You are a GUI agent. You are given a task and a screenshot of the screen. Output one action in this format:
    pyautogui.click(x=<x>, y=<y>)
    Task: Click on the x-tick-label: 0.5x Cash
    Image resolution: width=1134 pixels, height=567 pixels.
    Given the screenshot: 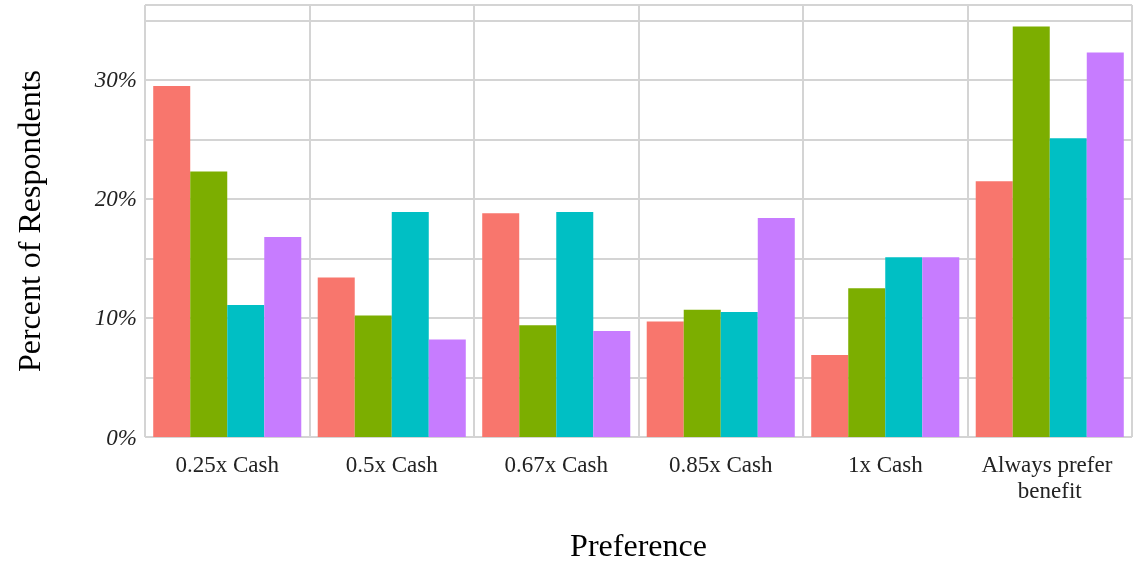 What is the action you would take?
    pyautogui.click(x=392, y=464)
    